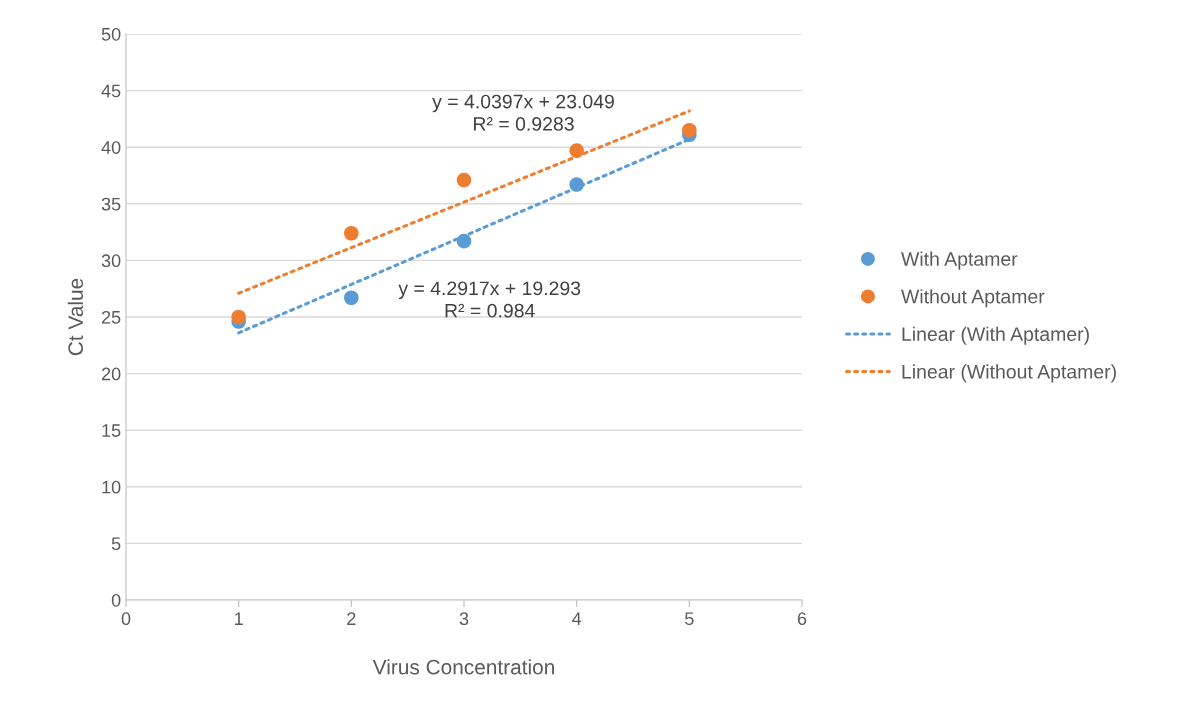 The height and width of the screenshot is (715, 1204). I want to click on legend-label: Without Aptamer, so click(973, 298).